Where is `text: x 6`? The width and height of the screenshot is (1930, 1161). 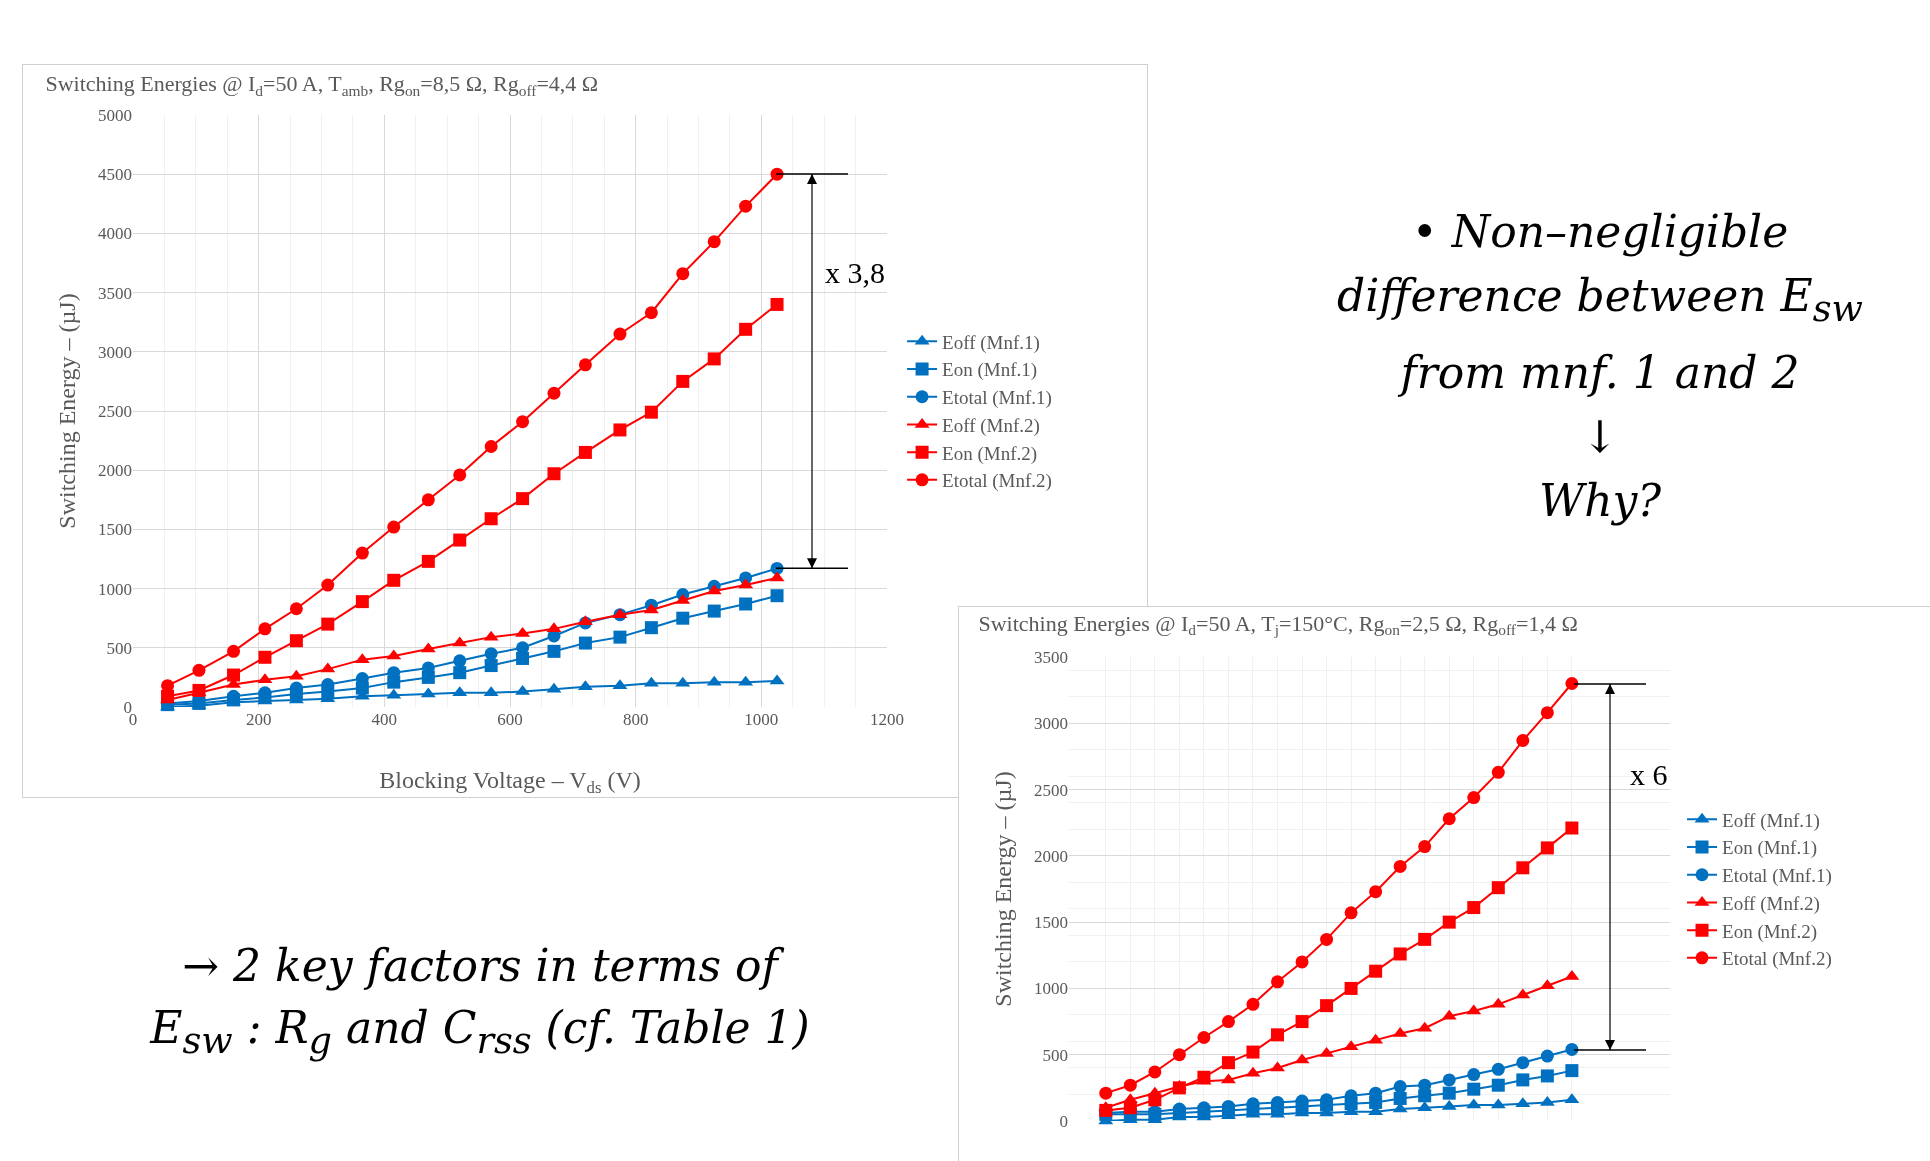
text: x 6 is located at coordinates (1649, 774).